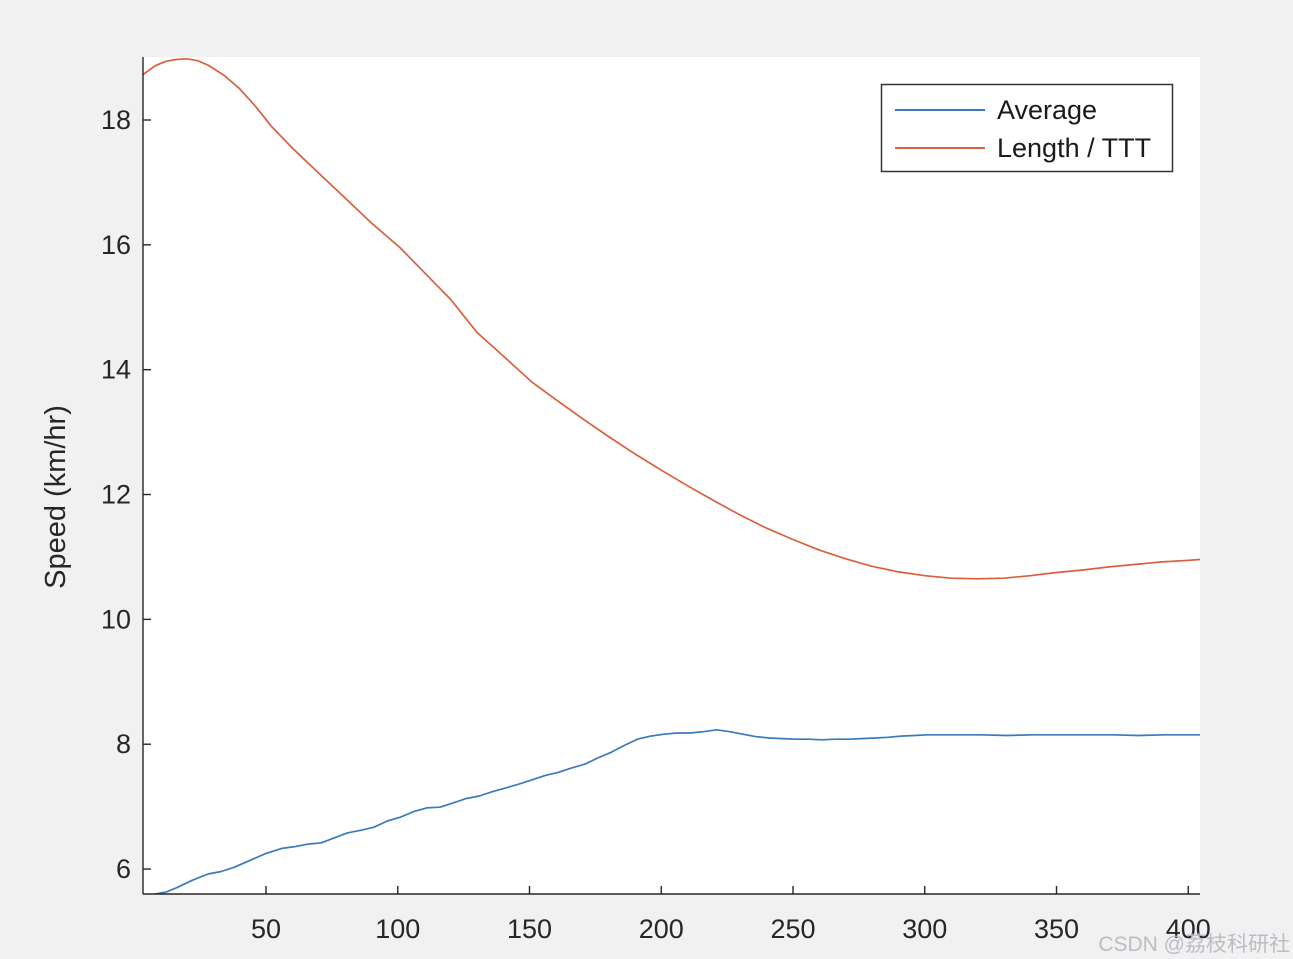 This screenshot has width=1293, height=959. I want to click on y-tick-label: 12, so click(116, 495).